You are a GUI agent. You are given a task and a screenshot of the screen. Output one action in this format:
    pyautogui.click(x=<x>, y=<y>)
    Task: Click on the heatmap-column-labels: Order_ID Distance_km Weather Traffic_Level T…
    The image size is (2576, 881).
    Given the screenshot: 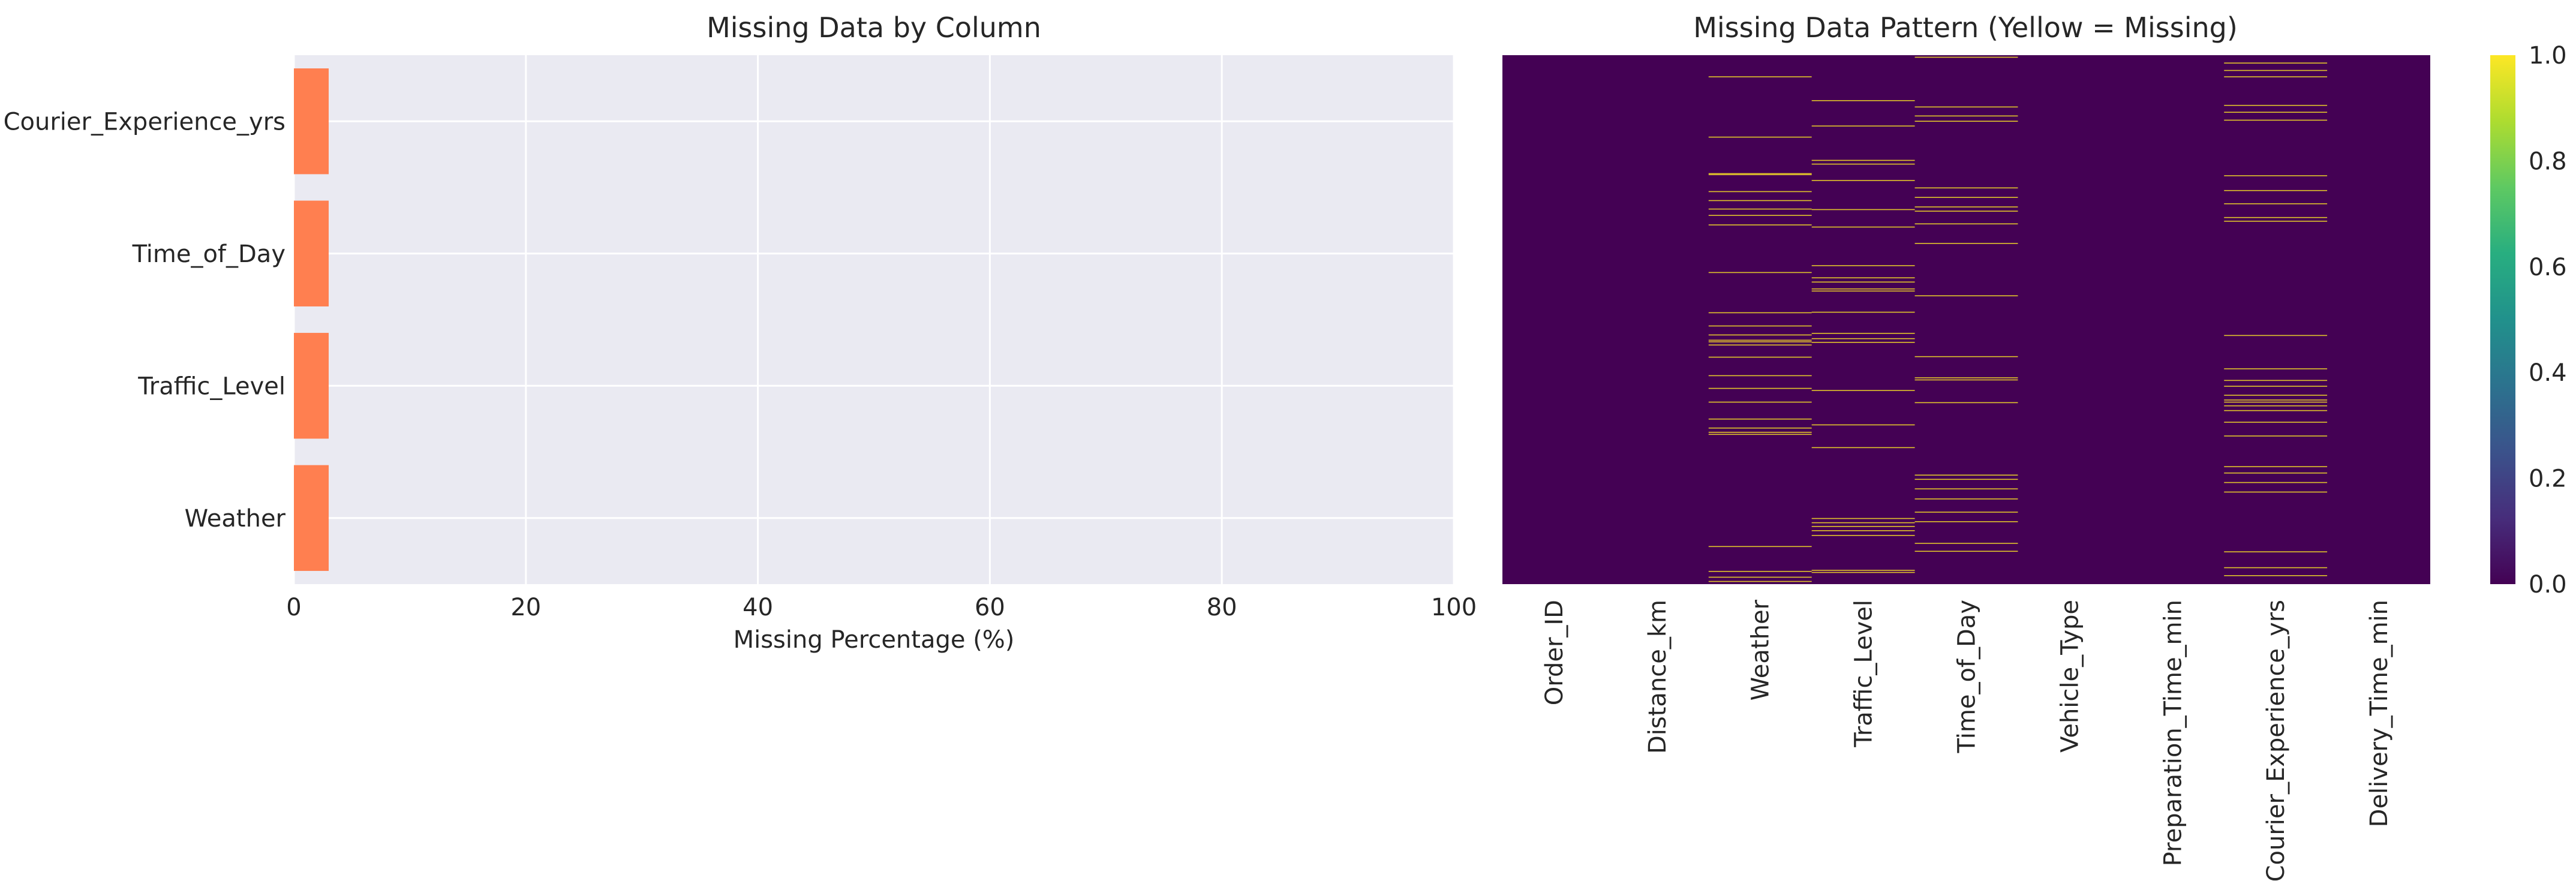 What is the action you would take?
    pyautogui.click(x=1967, y=740)
    